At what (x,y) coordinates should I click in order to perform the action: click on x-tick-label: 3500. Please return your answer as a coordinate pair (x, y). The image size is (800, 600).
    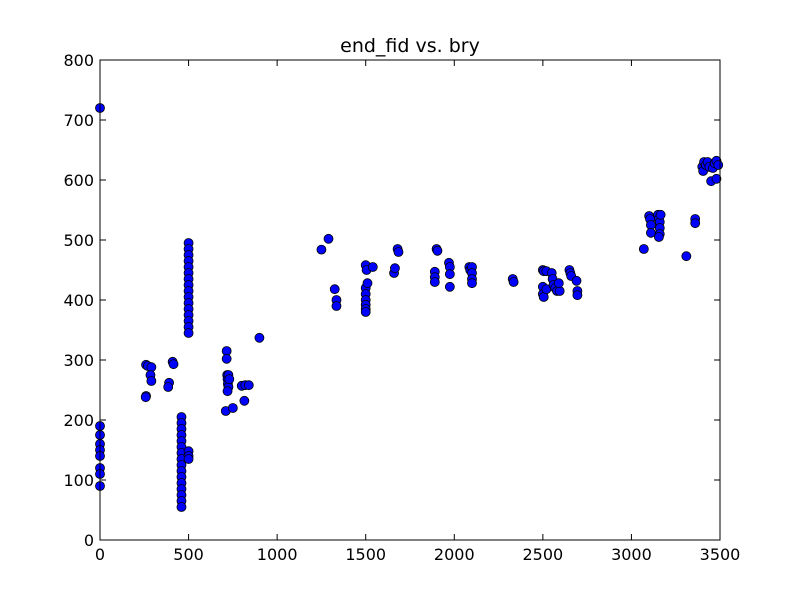
    Looking at the image, I should click on (720, 554).